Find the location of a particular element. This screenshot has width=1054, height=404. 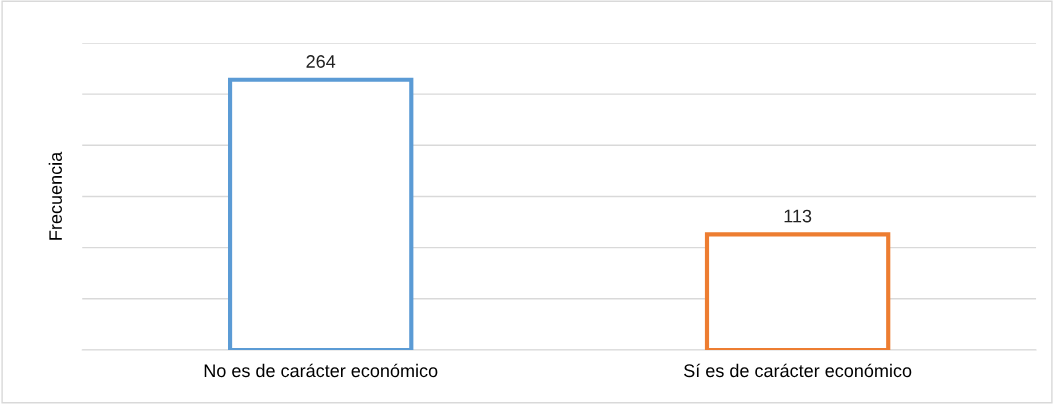

y-axis-title: Frecuencia is located at coordinates (55, 195).